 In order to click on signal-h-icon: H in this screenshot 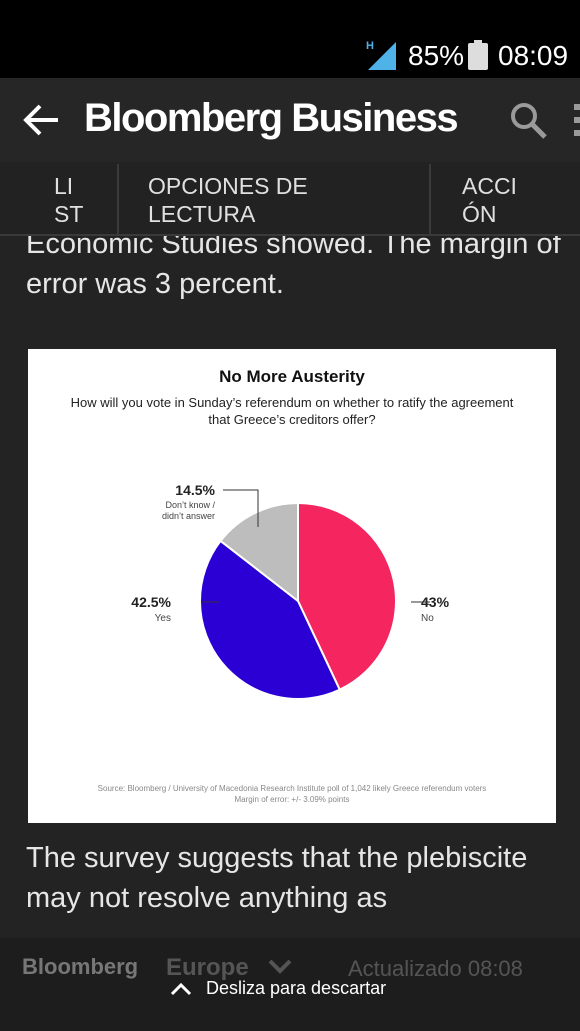, I will do `click(381, 55)`.